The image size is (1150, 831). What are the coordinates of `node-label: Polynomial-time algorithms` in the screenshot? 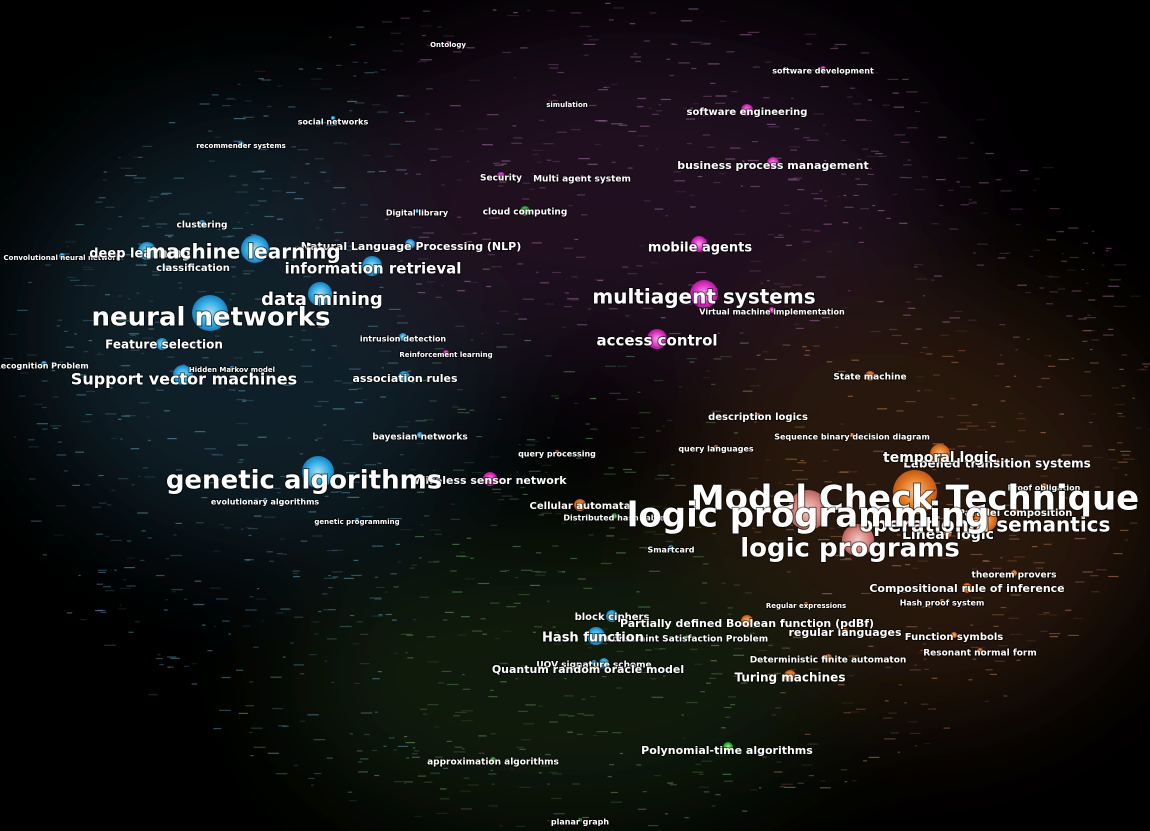 It's located at (727, 750).